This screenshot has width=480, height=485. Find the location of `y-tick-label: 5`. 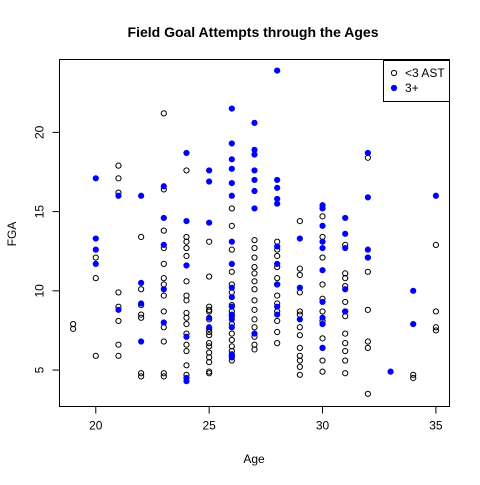

y-tick-label: 5 is located at coordinates (40, 369).